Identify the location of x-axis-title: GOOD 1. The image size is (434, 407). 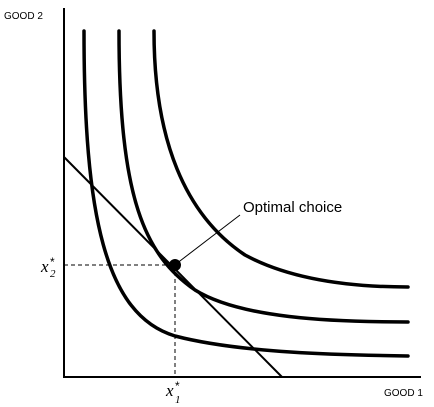
(403, 393).